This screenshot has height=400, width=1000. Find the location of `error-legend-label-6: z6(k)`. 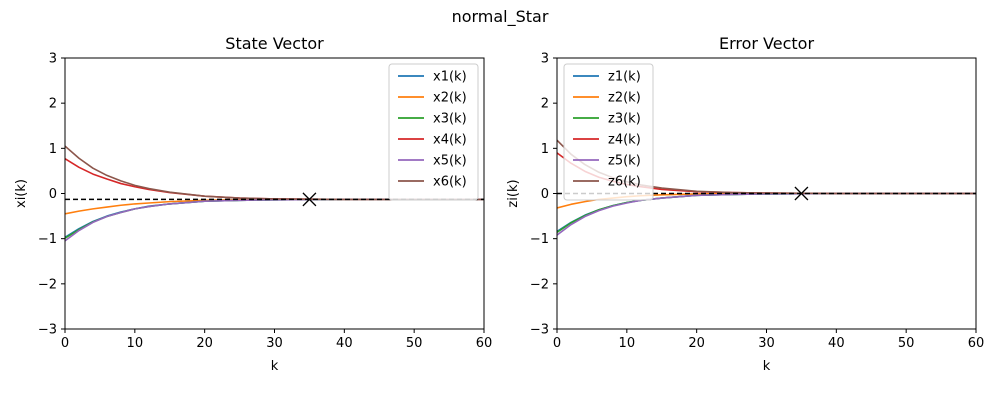

error-legend-label-6: z6(k) is located at coordinates (624, 182).